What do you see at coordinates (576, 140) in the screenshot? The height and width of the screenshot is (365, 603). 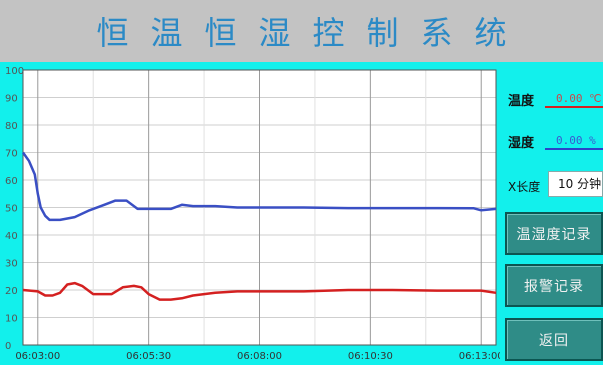 I see `humidity-value: 0.00 %` at bounding box center [576, 140].